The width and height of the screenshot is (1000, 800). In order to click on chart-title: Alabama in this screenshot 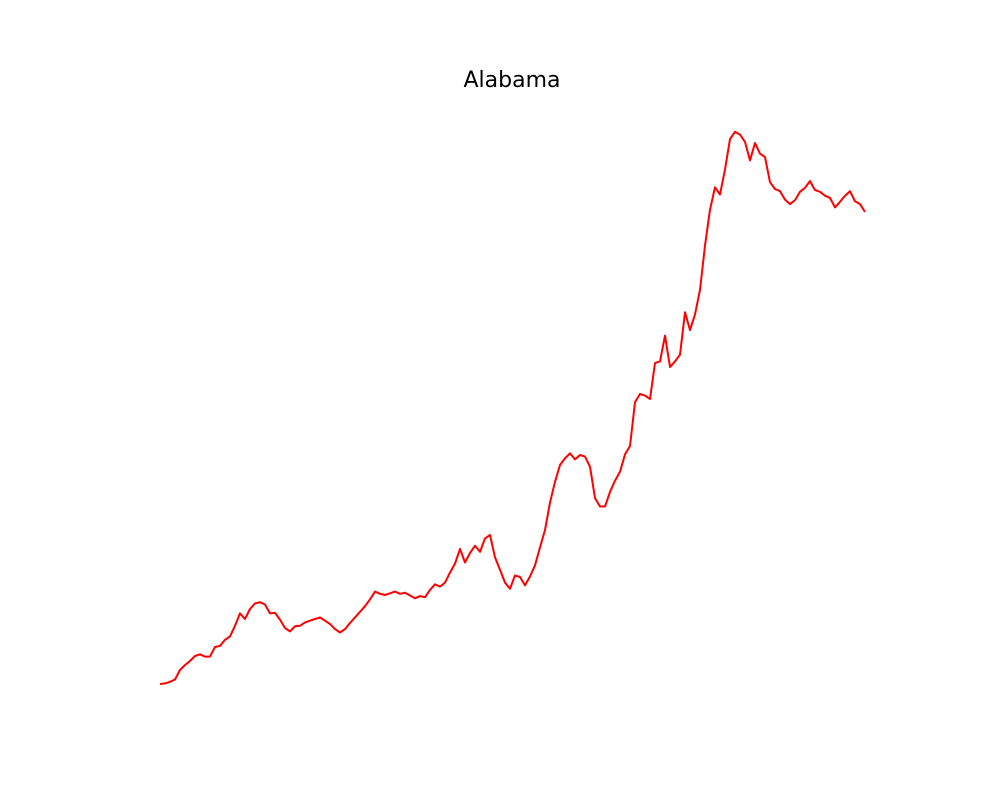, I will do `click(511, 80)`.